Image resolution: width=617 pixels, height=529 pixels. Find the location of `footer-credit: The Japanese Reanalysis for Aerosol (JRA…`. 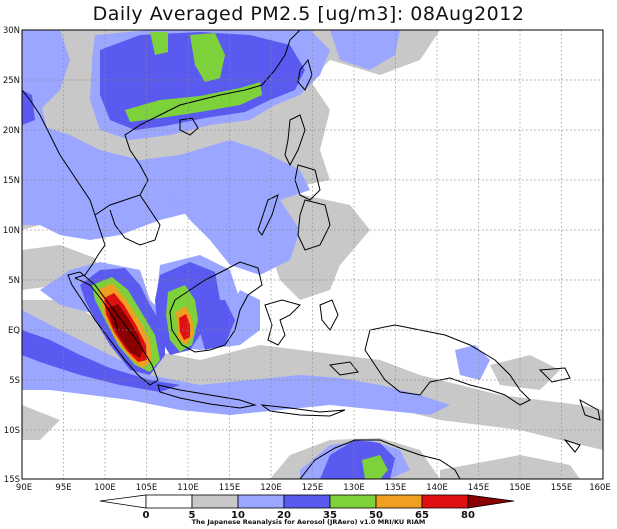

footer-credit: The Japanese Reanalysis for Aerosol (JRA… is located at coordinates (308, 522).